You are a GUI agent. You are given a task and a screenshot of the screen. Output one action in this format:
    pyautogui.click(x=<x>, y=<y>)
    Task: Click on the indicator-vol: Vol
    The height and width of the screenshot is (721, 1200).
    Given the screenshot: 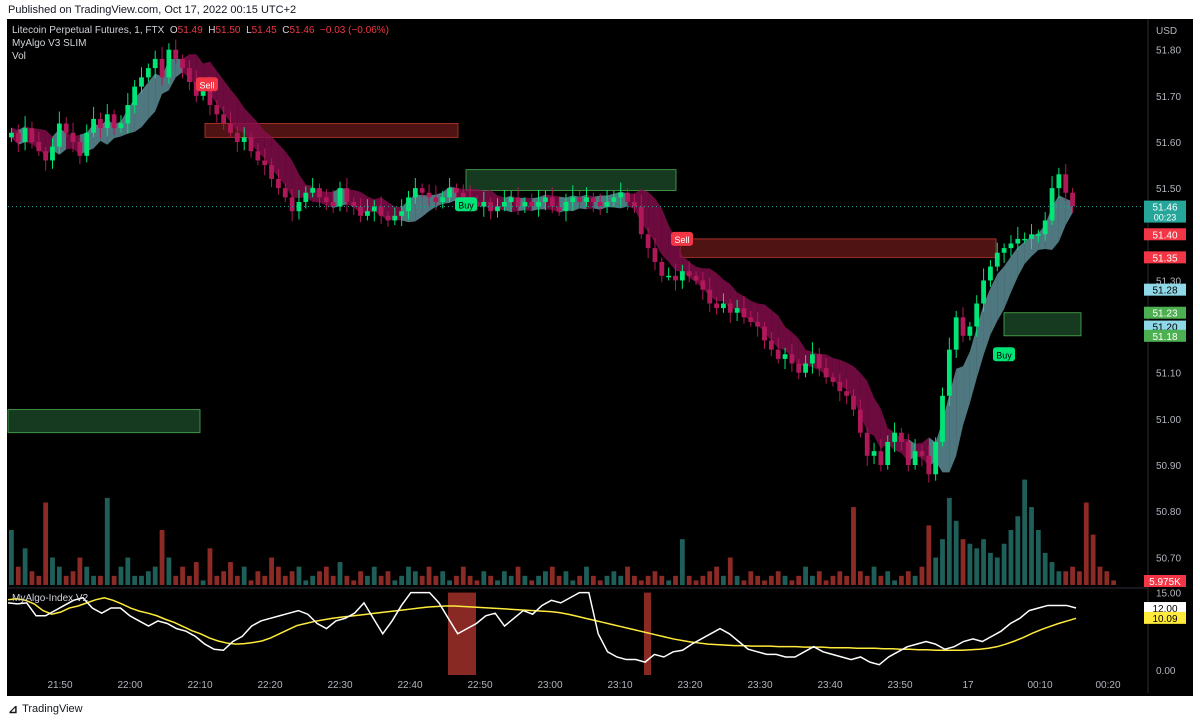 What is the action you would take?
    pyautogui.click(x=19, y=56)
    